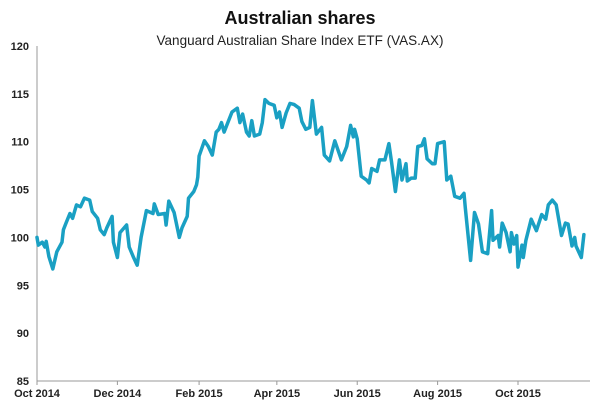 The image size is (600, 412). Describe the element at coordinates (20, 47) in the screenshot. I see `y-tick-label: 120` at that location.